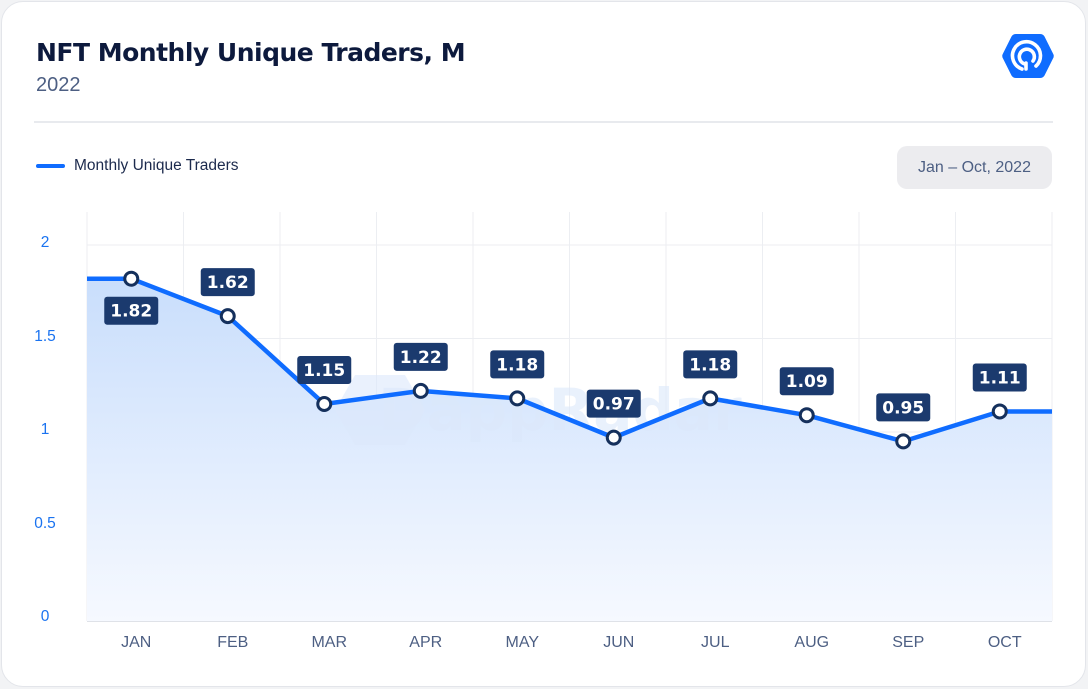  I want to click on data-label-text: 1.09, so click(807, 382).